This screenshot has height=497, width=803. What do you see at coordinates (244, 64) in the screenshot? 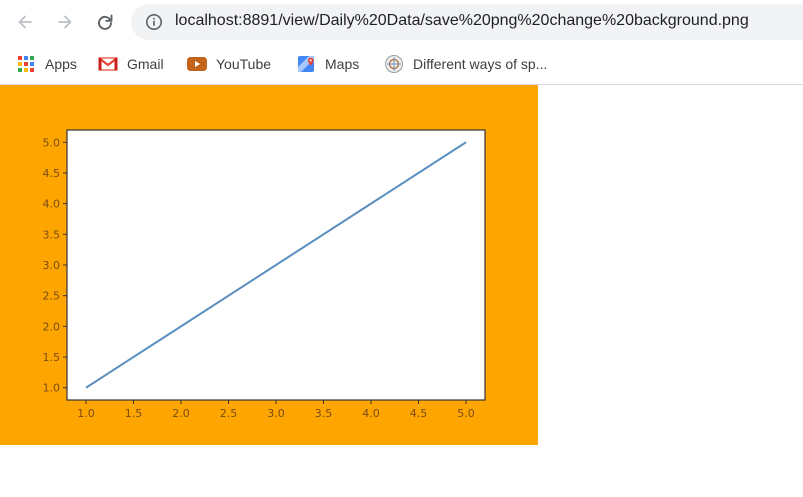
I see `bookmark-label: YouTube` at bounding box center [244, 64].